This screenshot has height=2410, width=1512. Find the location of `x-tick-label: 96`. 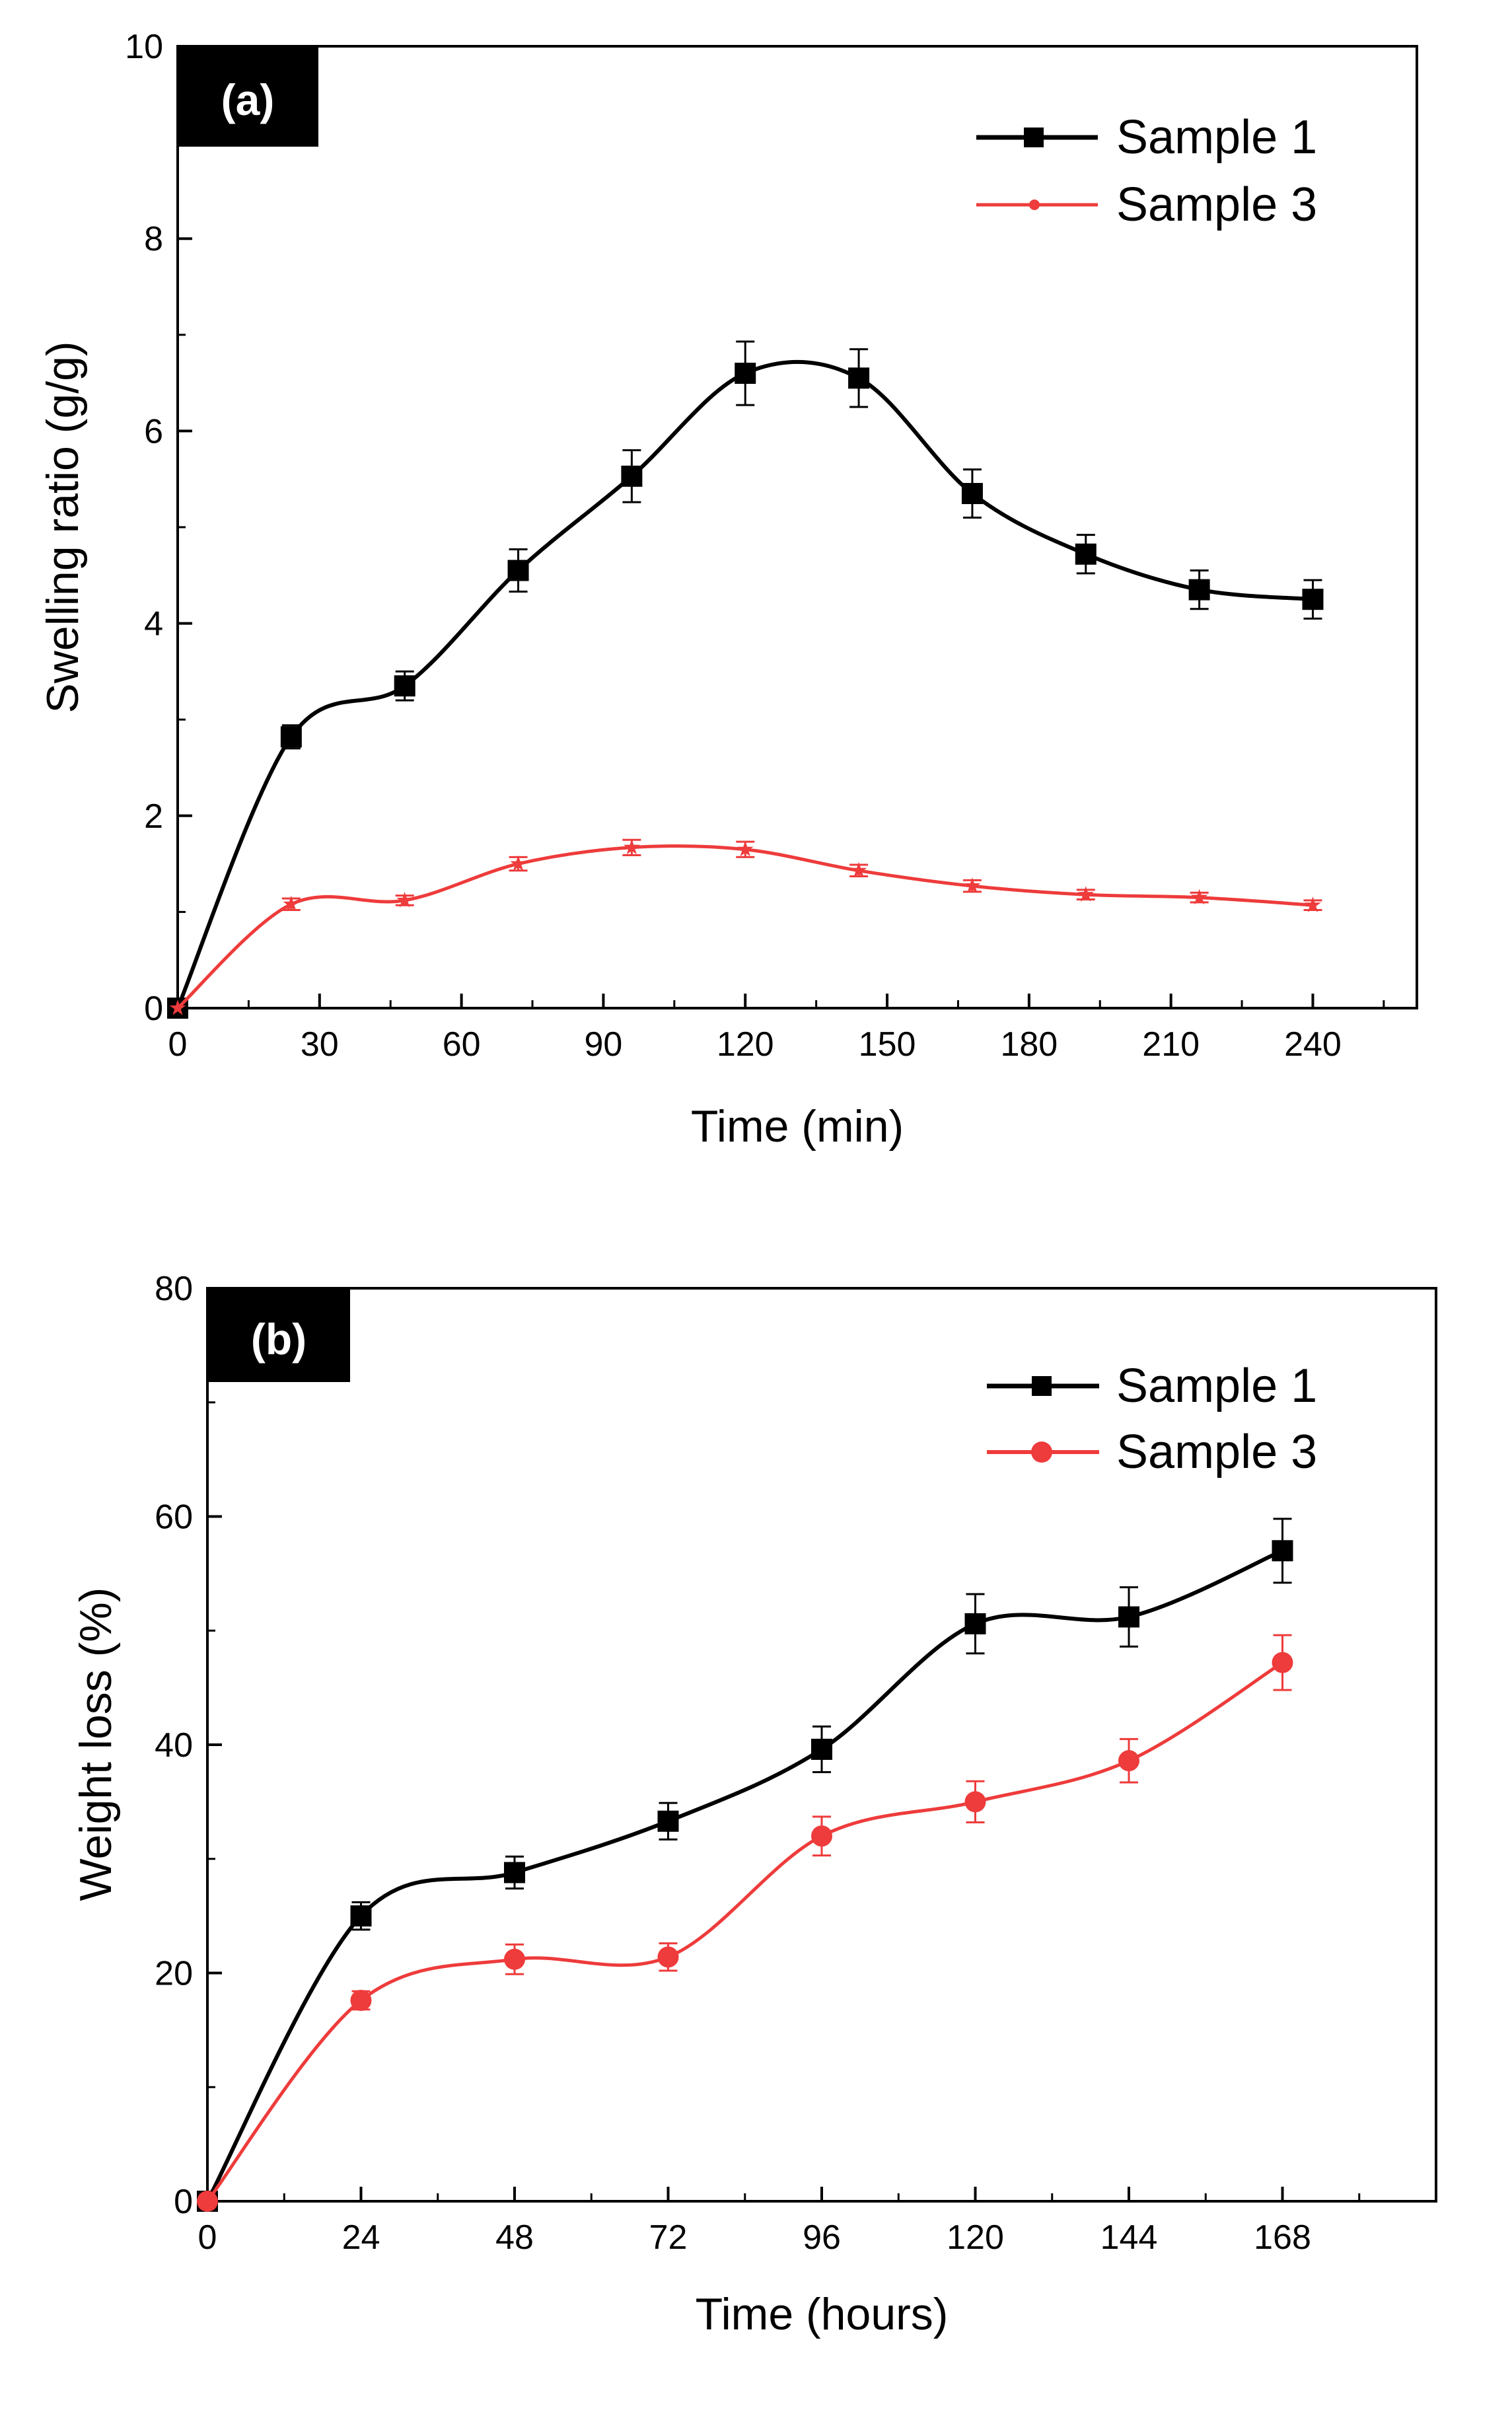

x-tick-label: 96 is located at coordinates (822, 2237).